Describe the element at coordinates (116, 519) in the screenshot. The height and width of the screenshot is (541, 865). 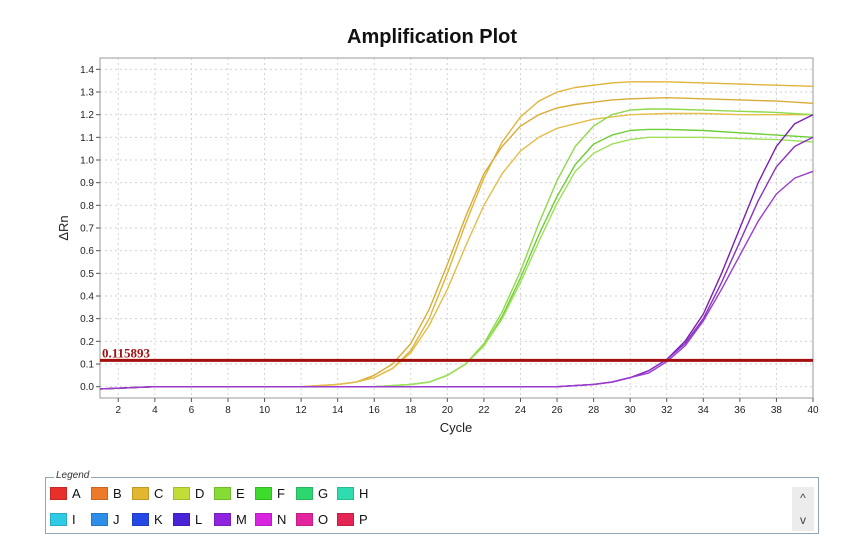
I see `legend-label: J` at that location.